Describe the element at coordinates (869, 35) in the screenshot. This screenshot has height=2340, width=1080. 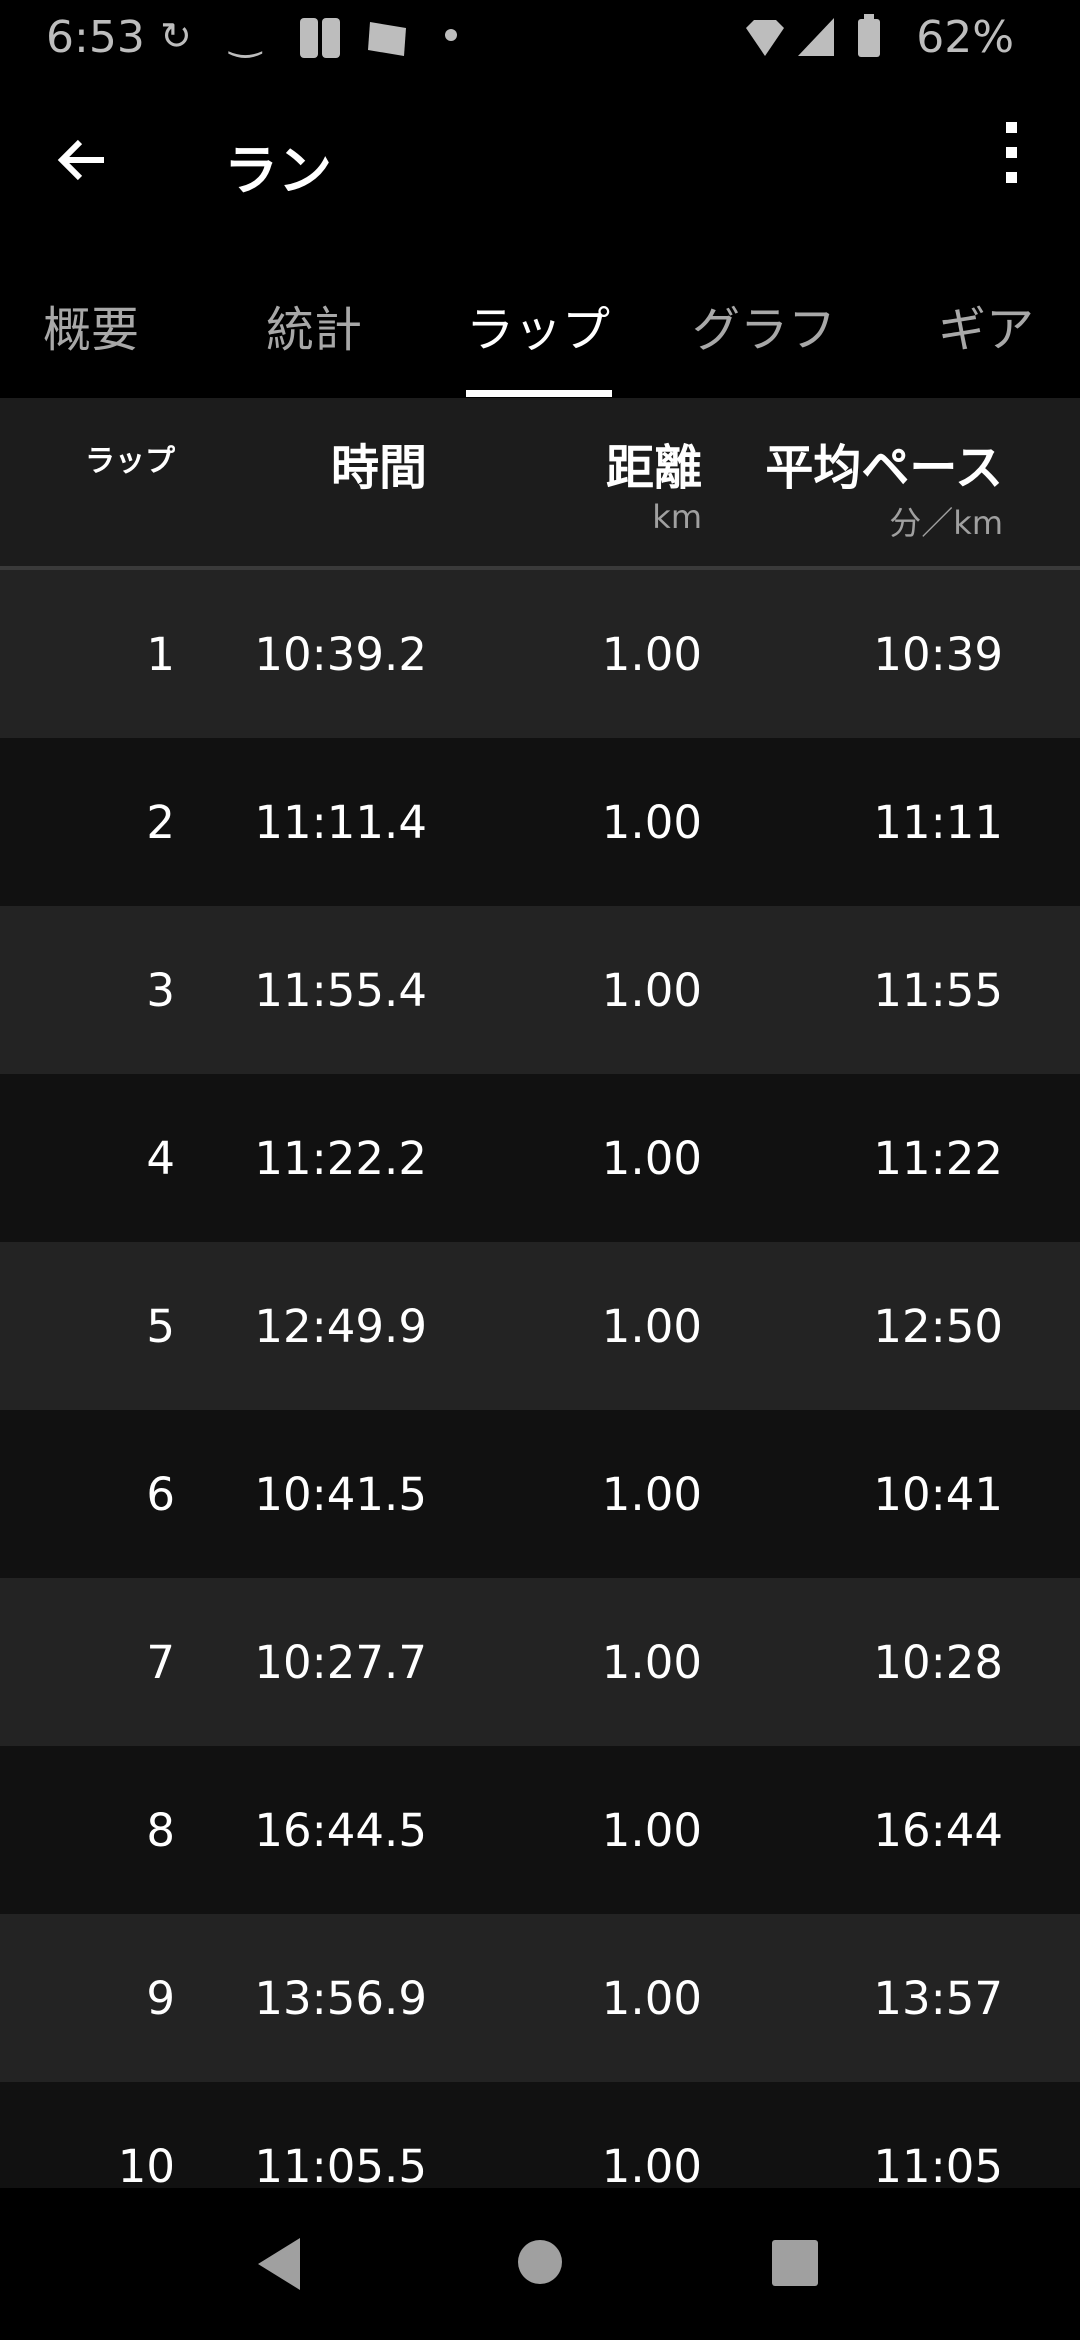
I see `battery-icon` at that location.